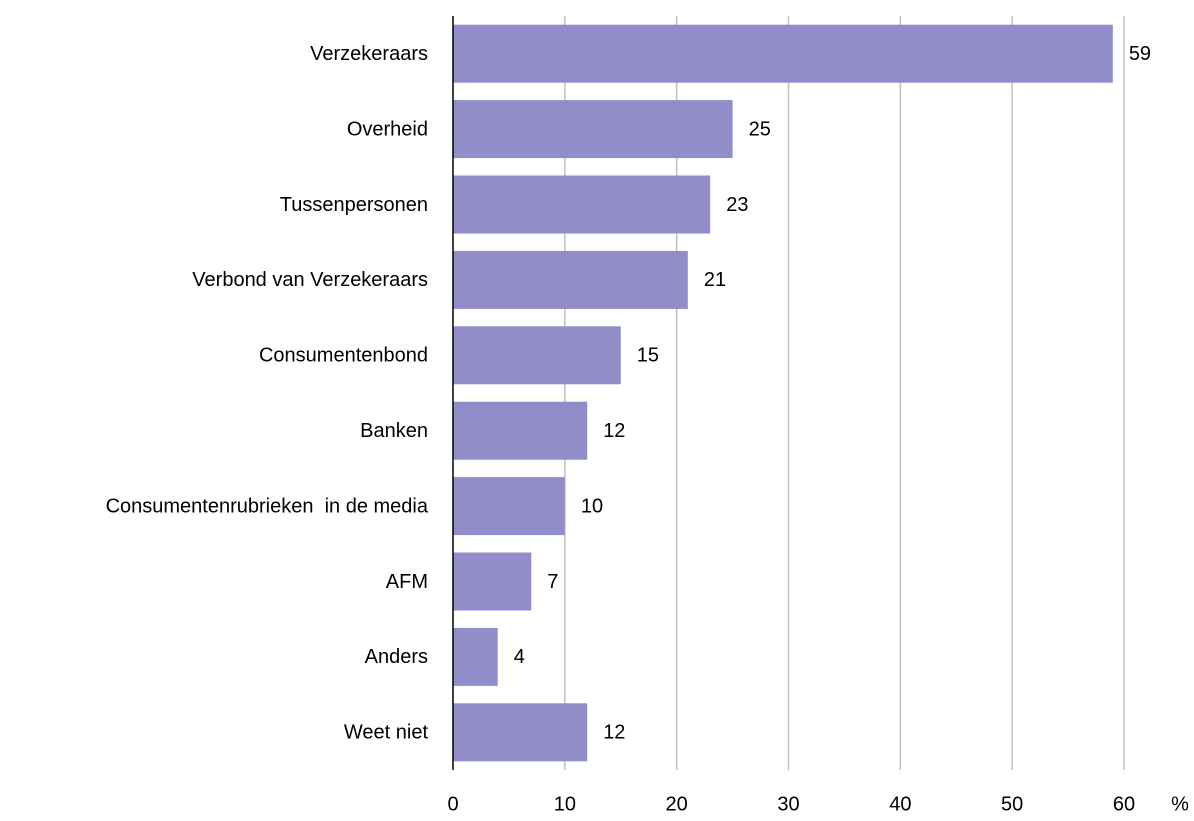  Describe the element at coordinates (267, 506) in the screenshot. I see `y-tick-label: Consumentenrubrieken in de media` at that location.